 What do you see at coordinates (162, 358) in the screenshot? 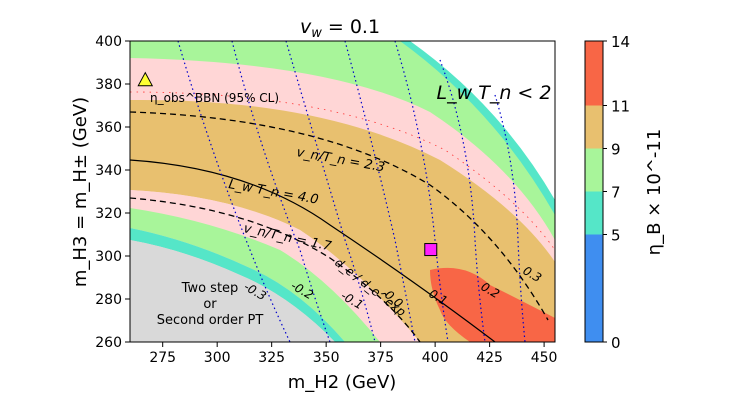
I see `x-tick-label: 275` at bounding box center [162, 358].